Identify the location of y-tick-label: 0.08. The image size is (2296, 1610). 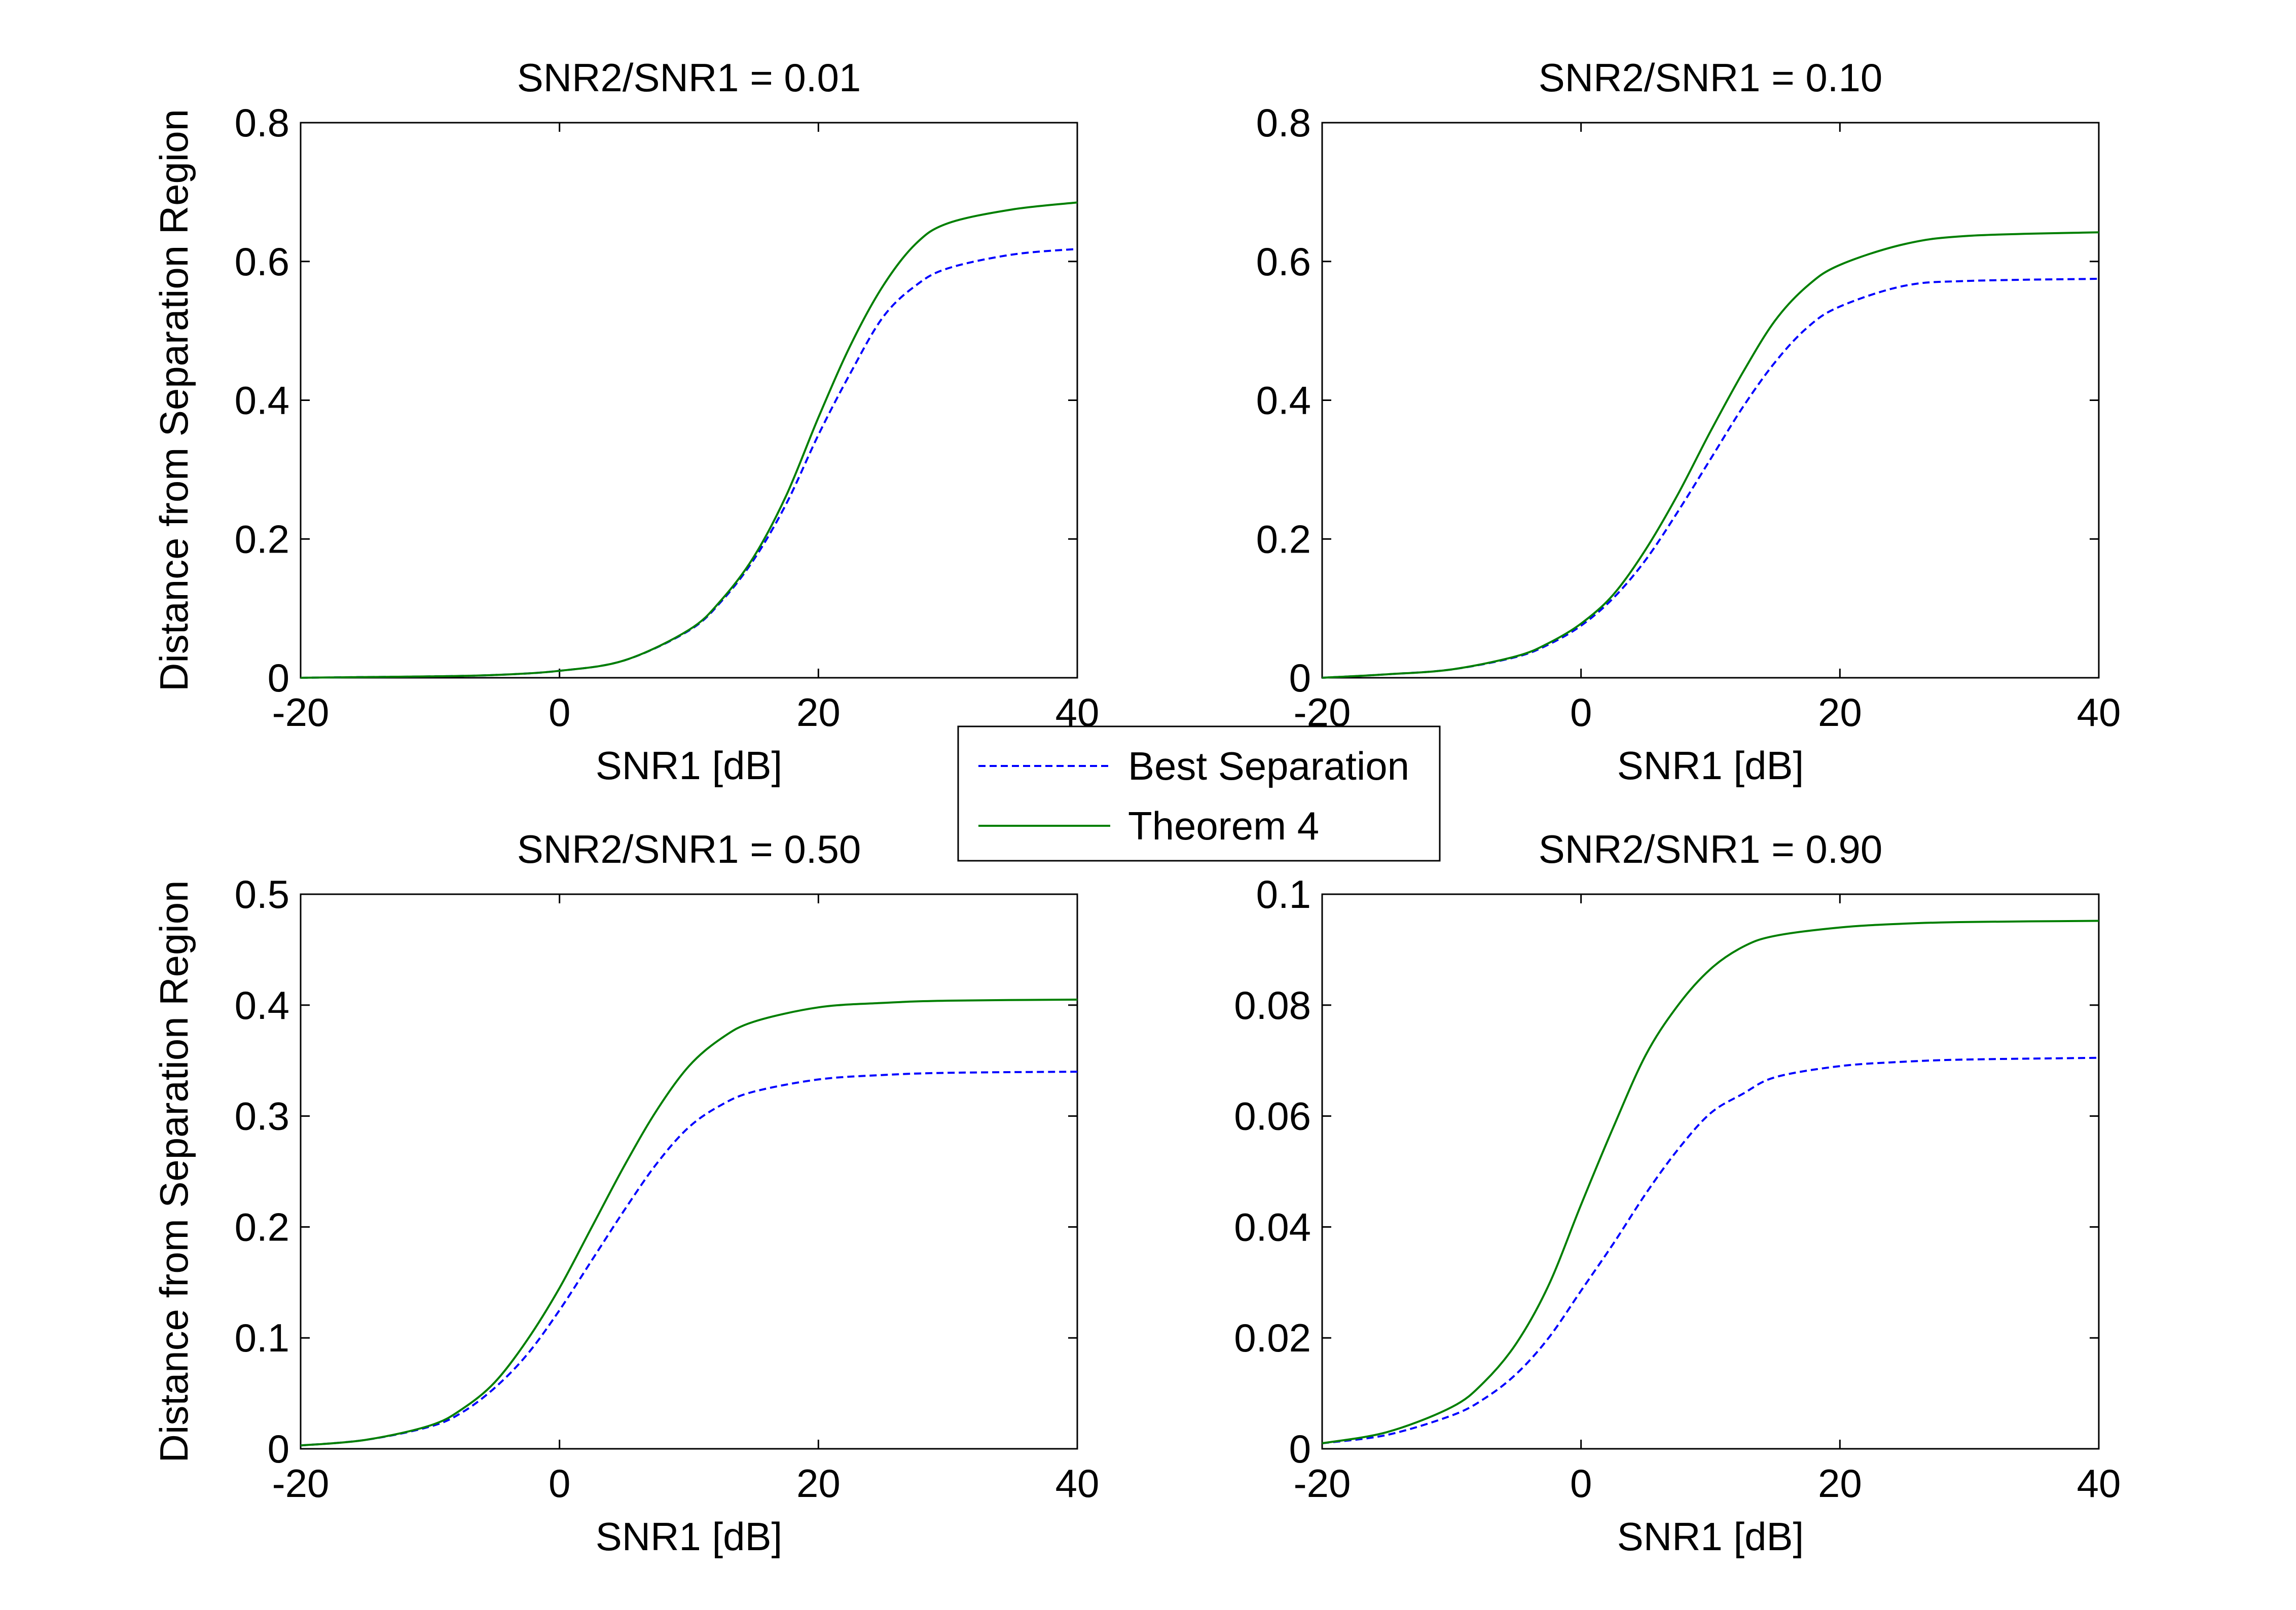
(1273, 1006).